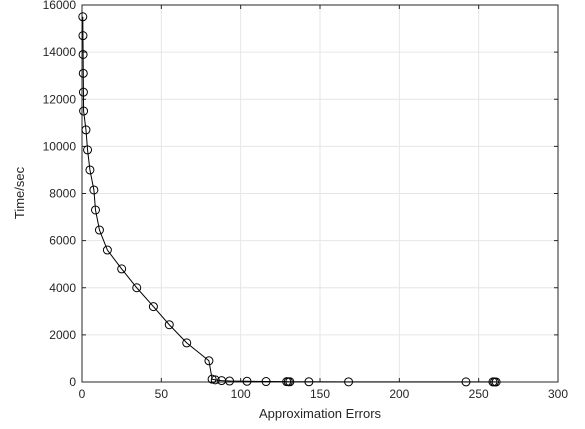 This screenshot has width=585, height=429. I want to click on x-tick-label: 250, so click(479, 394).